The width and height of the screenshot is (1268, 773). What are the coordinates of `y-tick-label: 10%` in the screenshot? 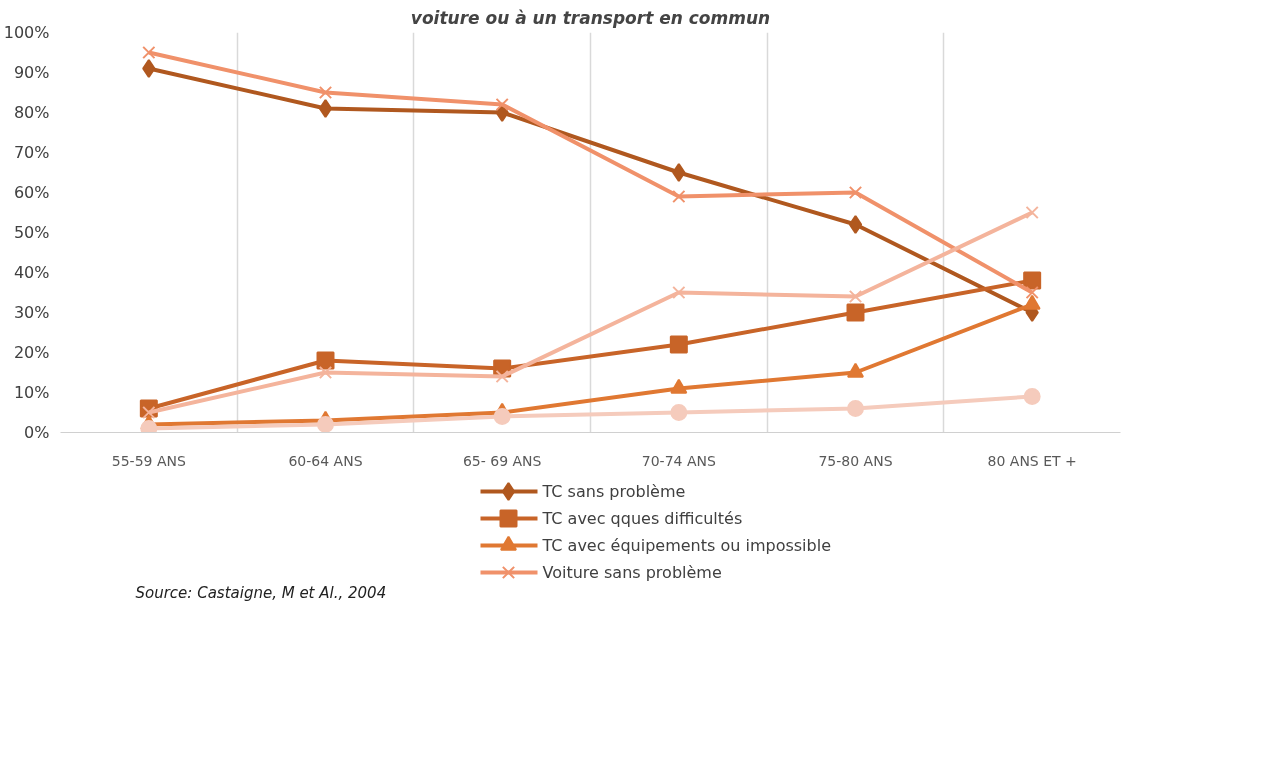 It's located at (31, 392).